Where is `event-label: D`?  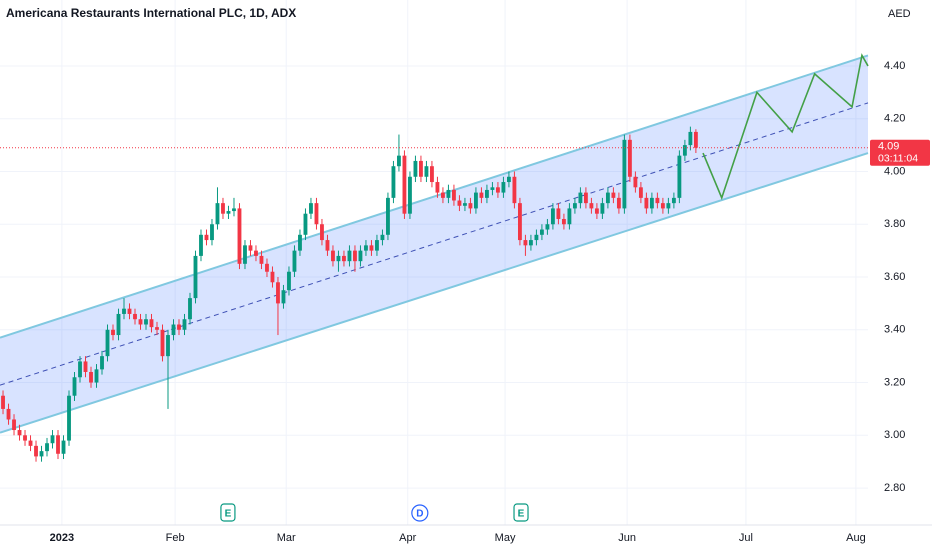
event-label: D is located at coordinates (419, 514).